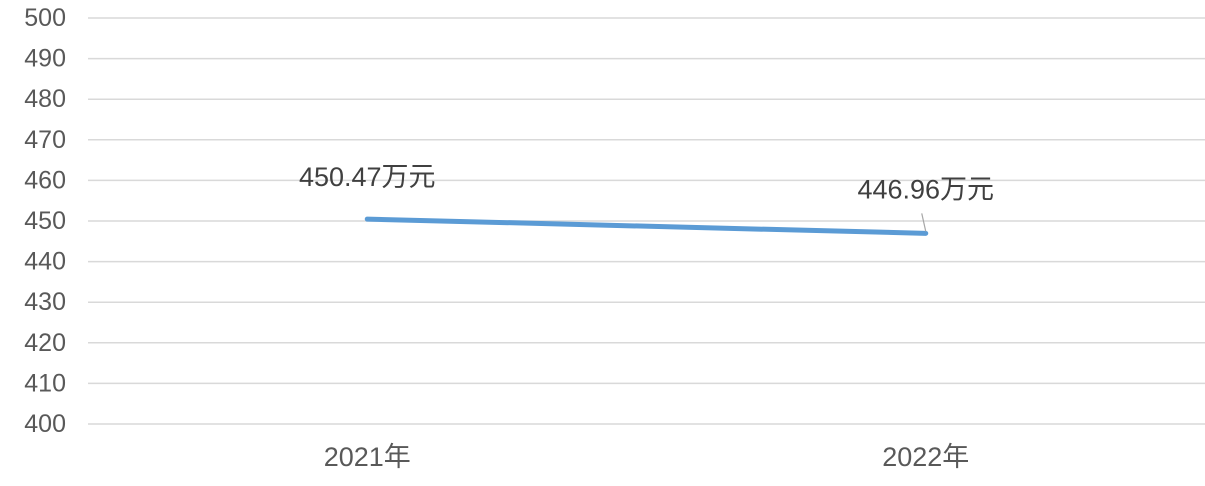 The image size is (1205, 486). What do you see at coordinates (924, 222) in the screenshot?
I see `data-label-leader-line` at bounding box center [924, 222].